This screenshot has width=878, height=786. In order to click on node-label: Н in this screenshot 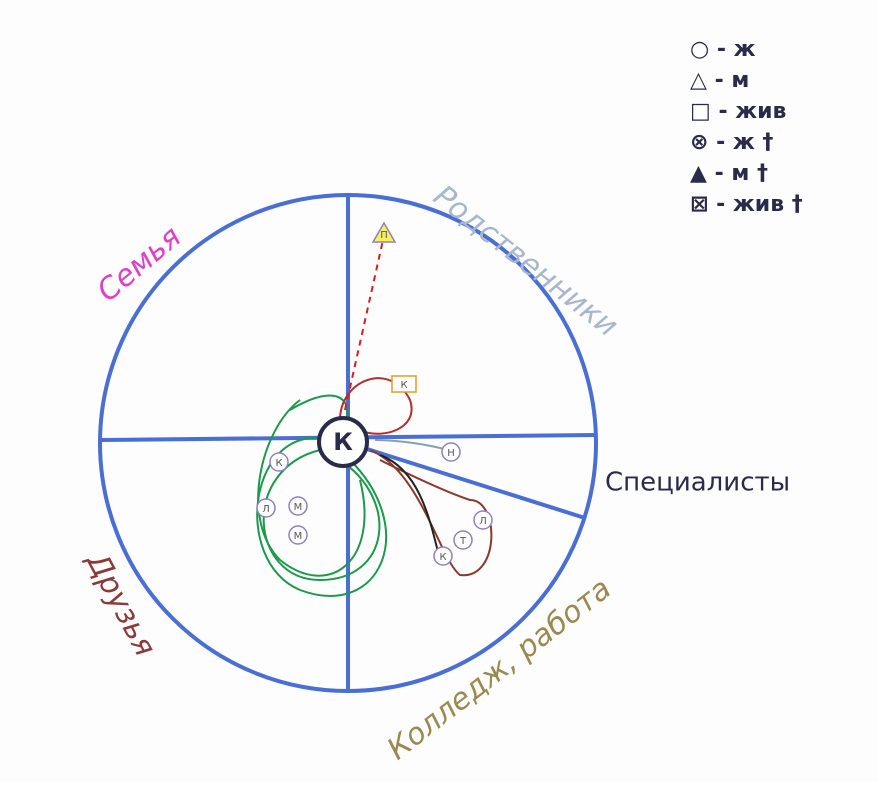, I will do `click(451, 453)`.